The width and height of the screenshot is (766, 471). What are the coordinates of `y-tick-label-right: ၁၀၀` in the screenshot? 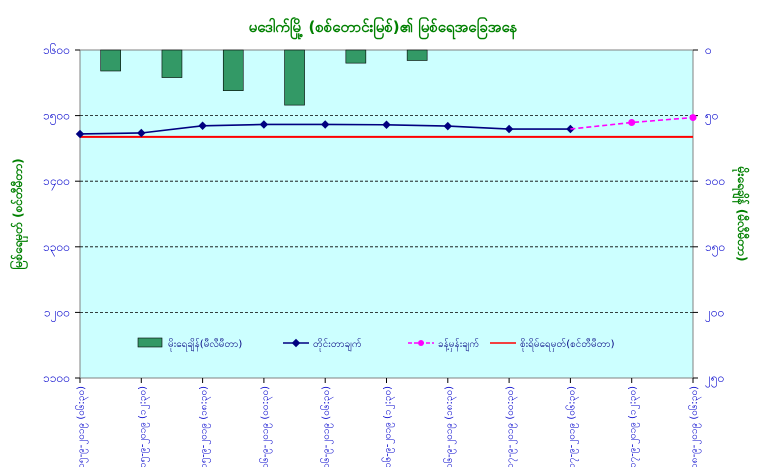 It's located at (715, 181).